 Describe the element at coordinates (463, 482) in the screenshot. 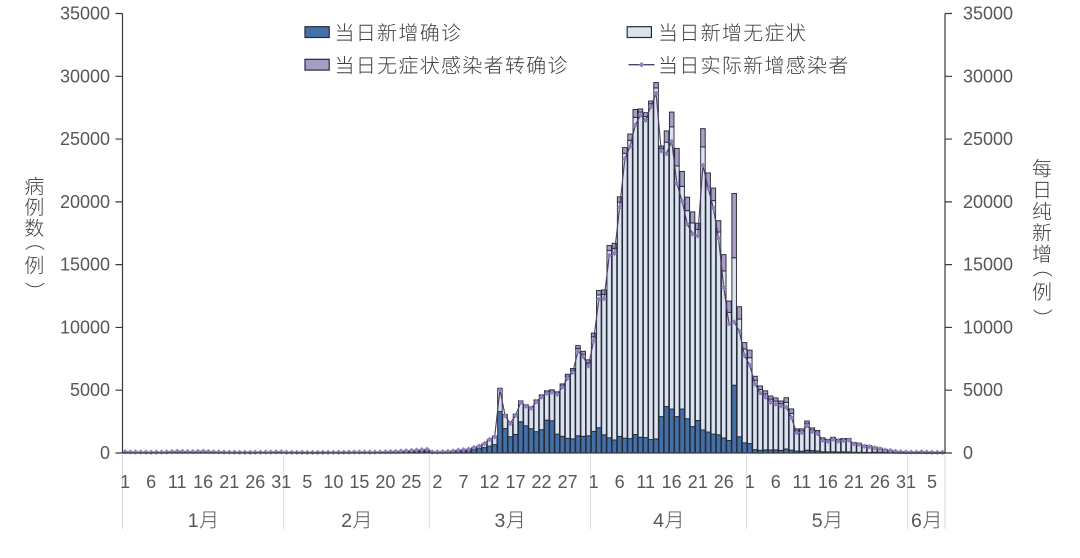

I see `svg-text: 7` at that location.